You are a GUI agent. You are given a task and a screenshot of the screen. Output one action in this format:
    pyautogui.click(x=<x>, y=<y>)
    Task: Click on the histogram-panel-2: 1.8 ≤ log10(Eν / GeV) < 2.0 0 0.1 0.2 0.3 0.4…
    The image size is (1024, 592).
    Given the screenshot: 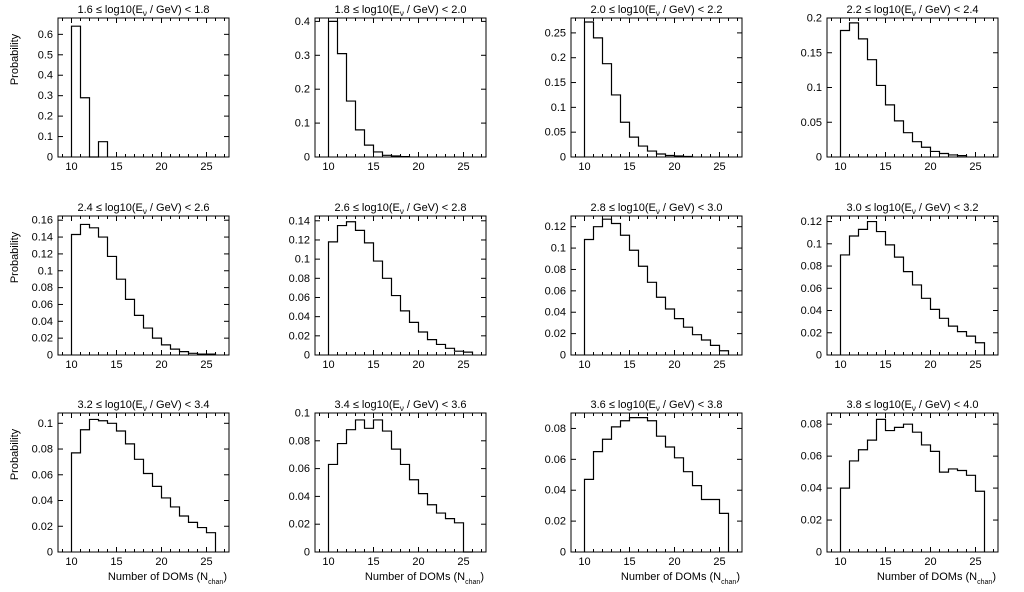 What is the action you would take?
    pyautogui.click(x=391, y=88)
    